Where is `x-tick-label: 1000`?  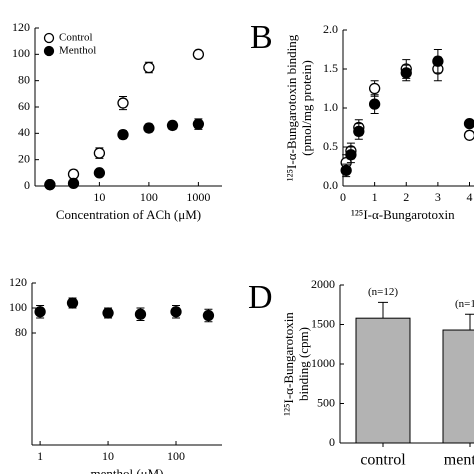 x-tick-label: 1000 is located at coordinates (198, 197).